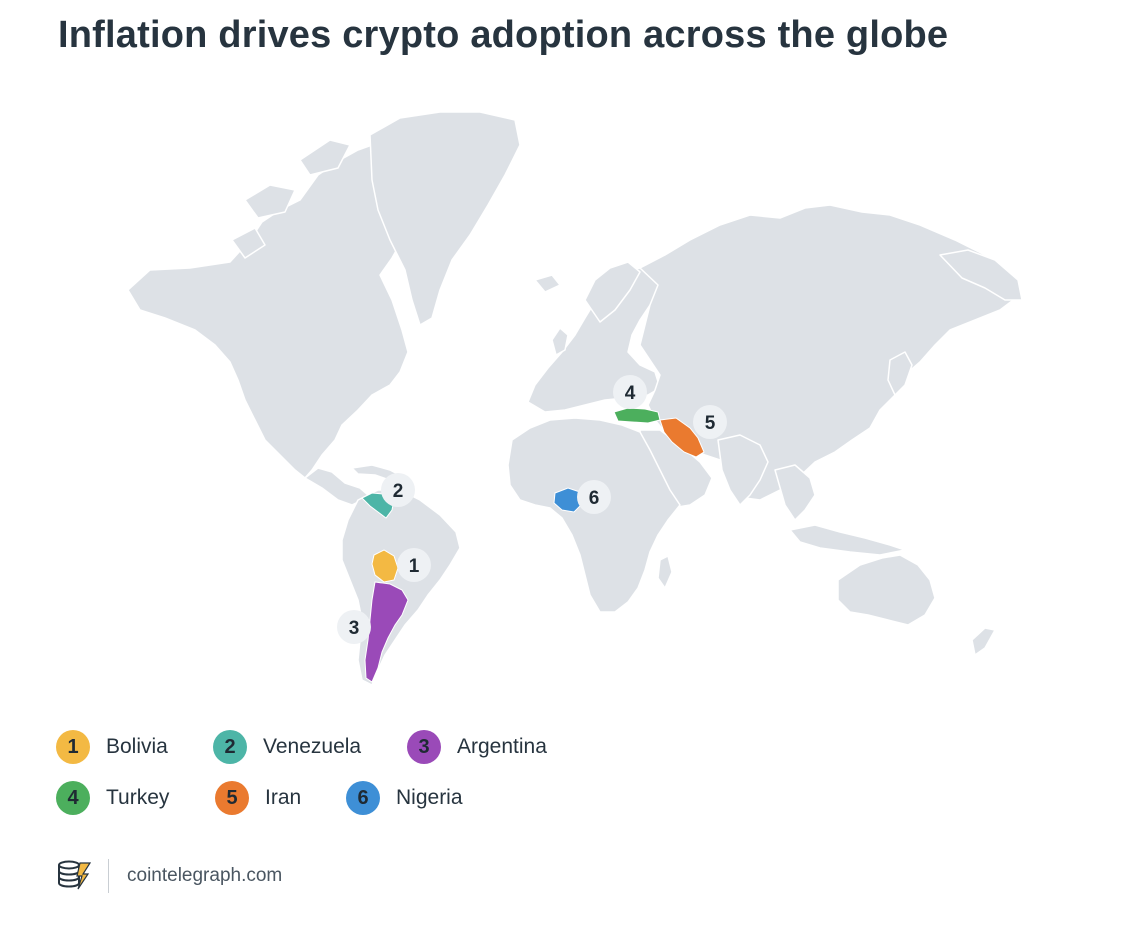 The height and width of the screenshot is (928, 1124). Describe the element at coordinates (983, 641) in the screenshot. I see `new-zealand-landmass` at that location.